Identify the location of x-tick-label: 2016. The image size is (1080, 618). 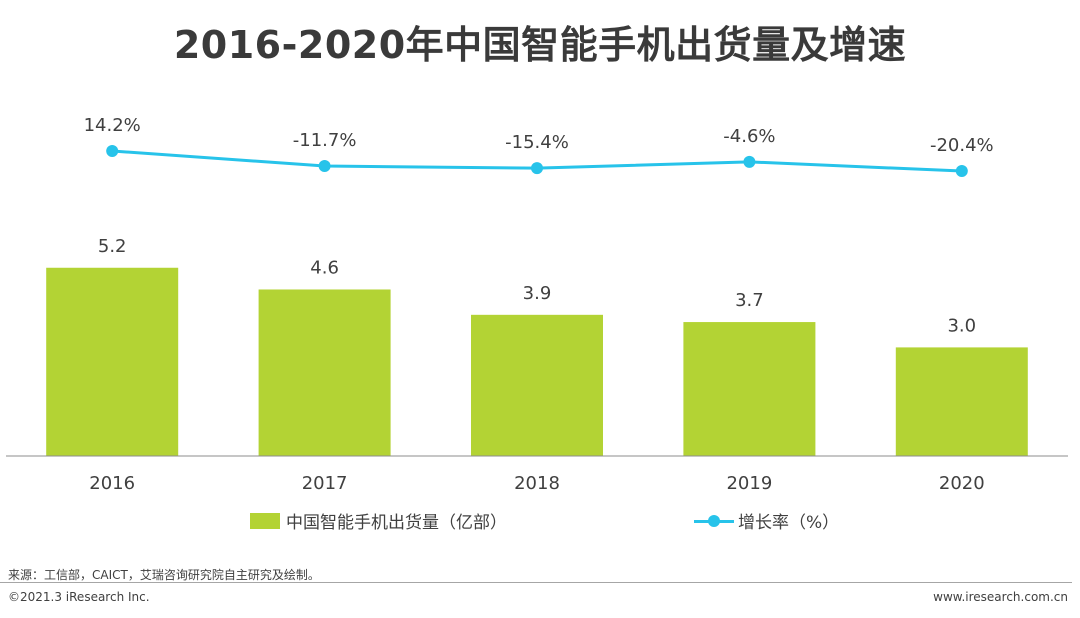
(112, 483).